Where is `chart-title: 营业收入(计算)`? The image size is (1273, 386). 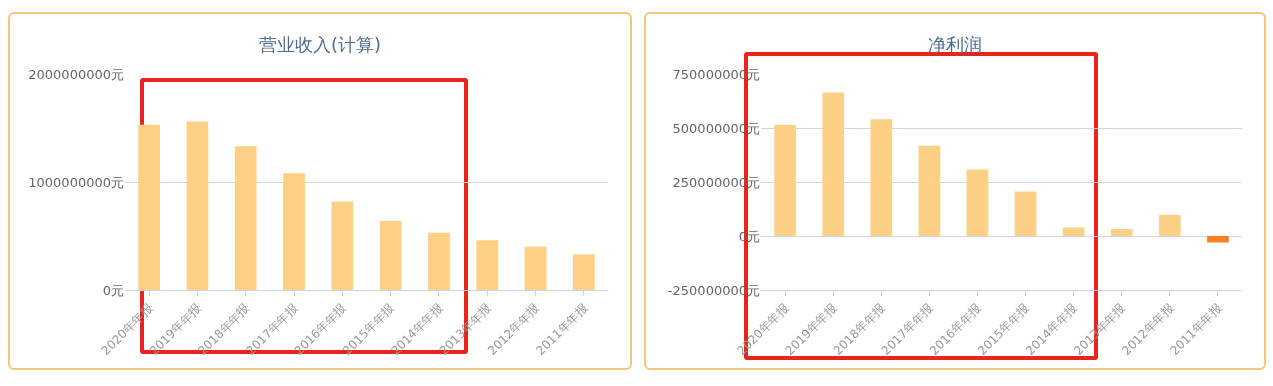 chart-title: 营业收入(计算) is located at coordinates (320, 45).